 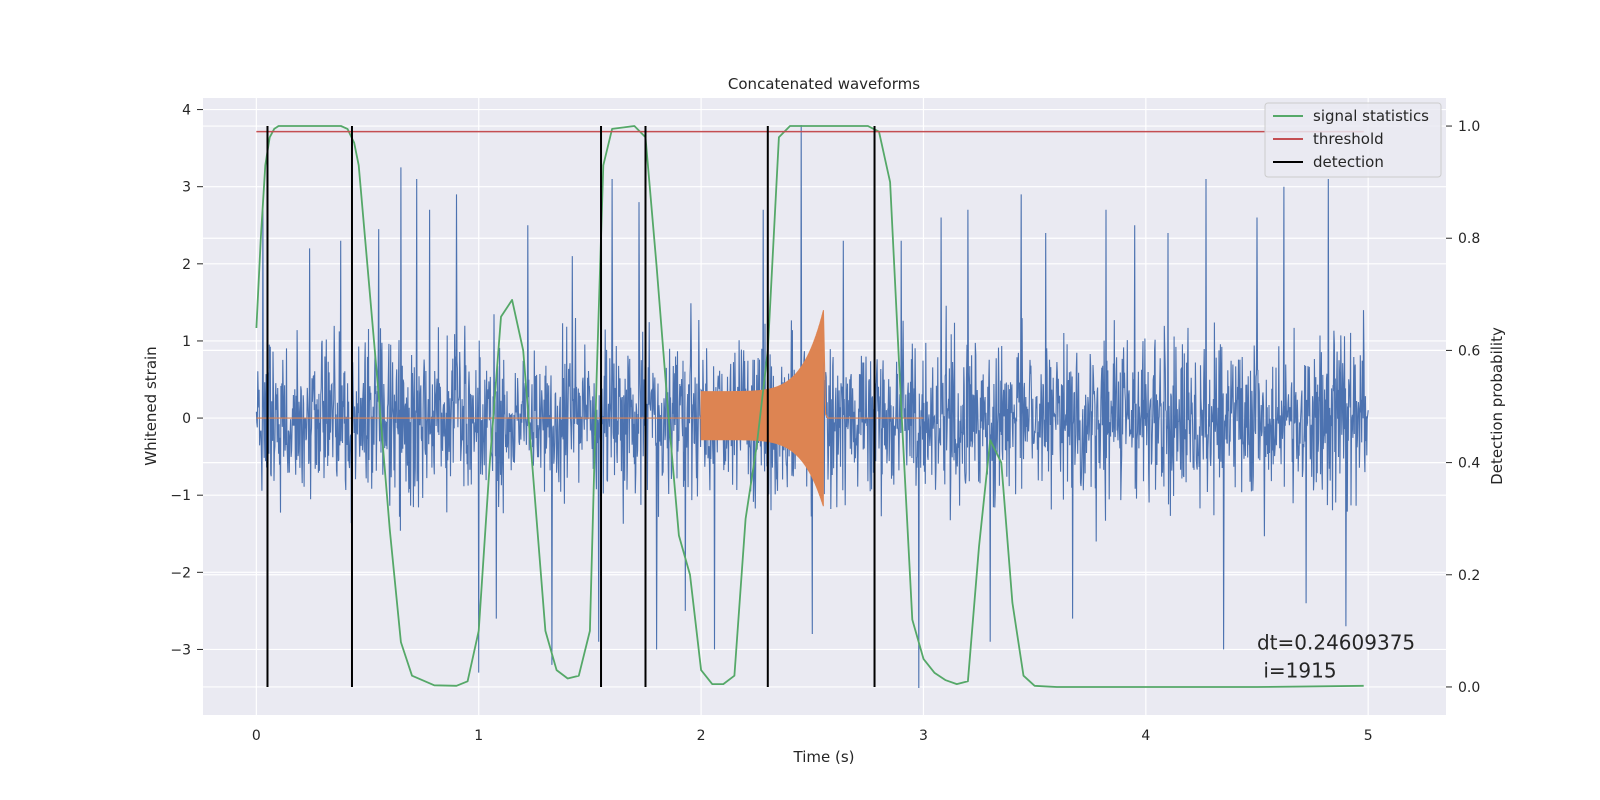 I want to click on annotation-dt: dt=0.24609375, so click(x=1336, y=642).